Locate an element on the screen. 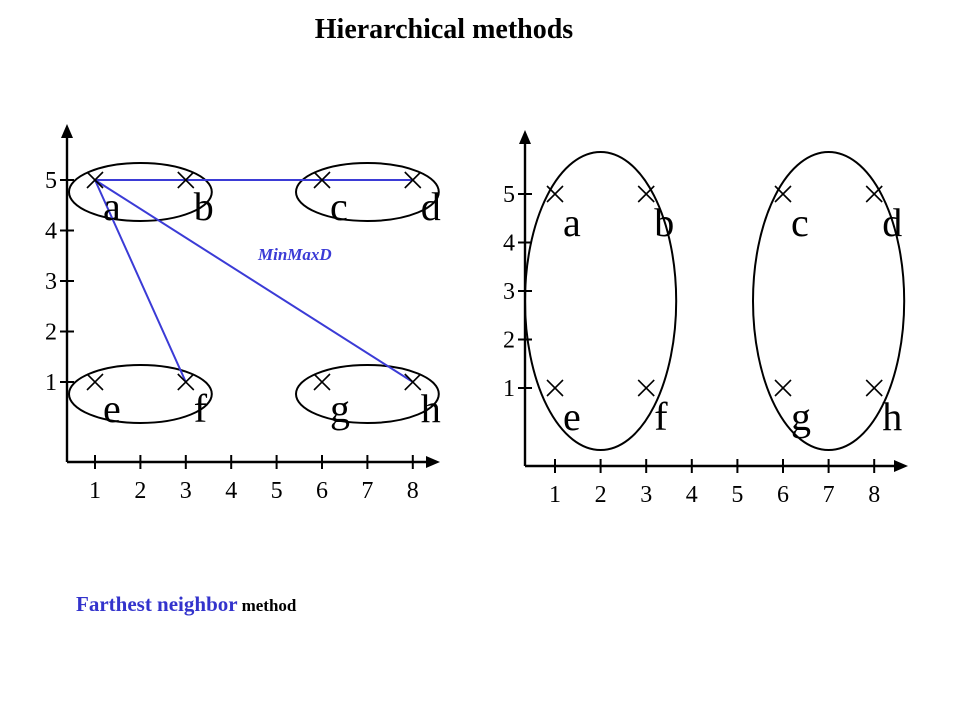  right-point-d-label: d is located at coordinates (892, 222).